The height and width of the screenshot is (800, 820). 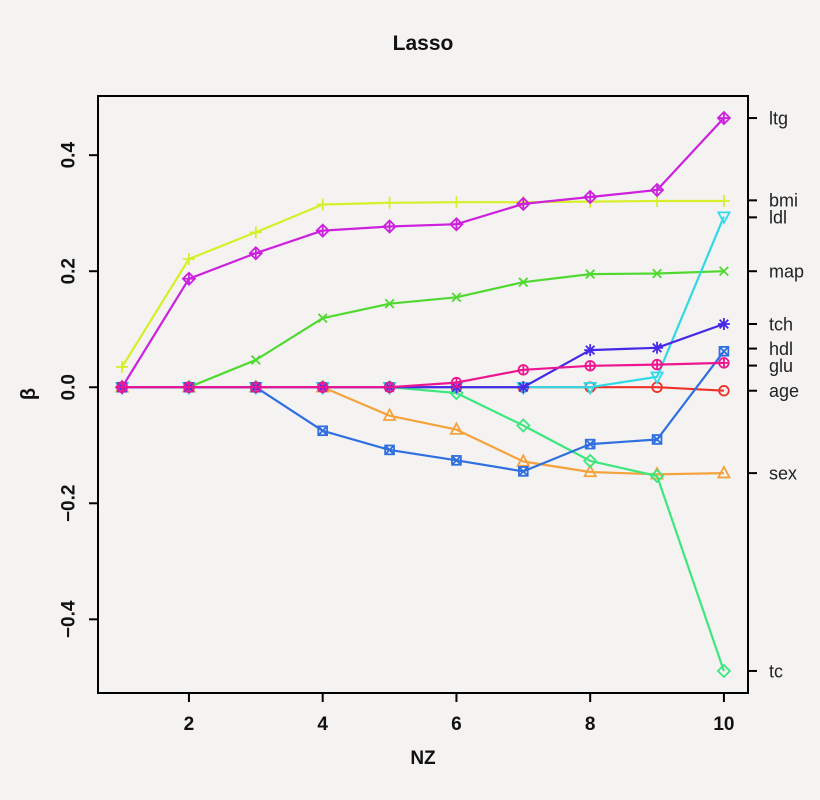 What do you see at coordinates (322, 724) in the screenshot?
I see `x-tick-label: 4` at bounding box center [322, 724].